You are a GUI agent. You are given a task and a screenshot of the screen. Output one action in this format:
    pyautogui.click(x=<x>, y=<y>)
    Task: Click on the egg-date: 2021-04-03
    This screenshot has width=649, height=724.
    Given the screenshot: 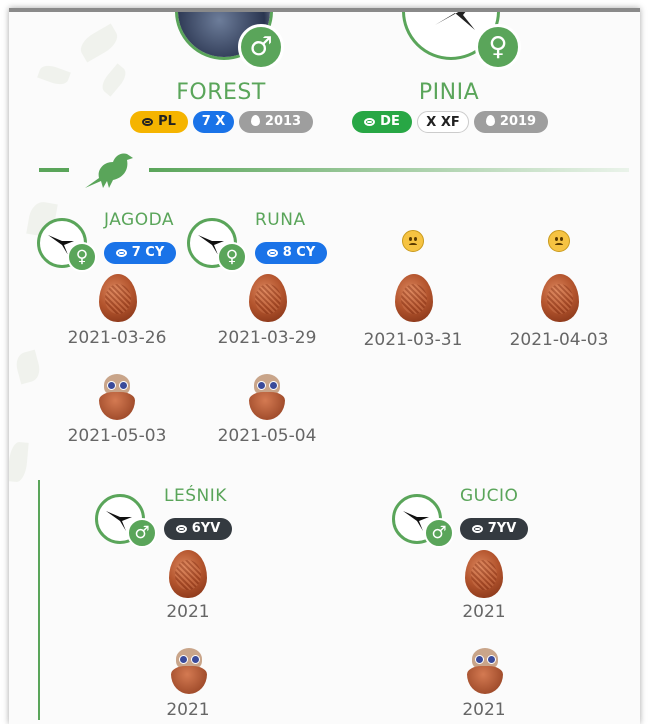 What is the action you would take?
    pyautogui.click(x=559, y=340)
    